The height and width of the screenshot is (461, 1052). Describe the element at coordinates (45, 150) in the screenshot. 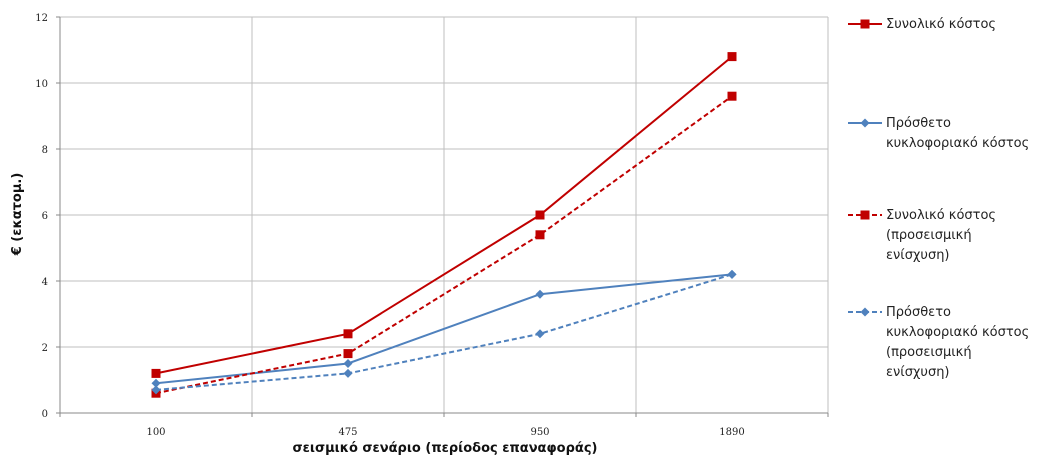

I see `y-tick-label: 8` at that location.